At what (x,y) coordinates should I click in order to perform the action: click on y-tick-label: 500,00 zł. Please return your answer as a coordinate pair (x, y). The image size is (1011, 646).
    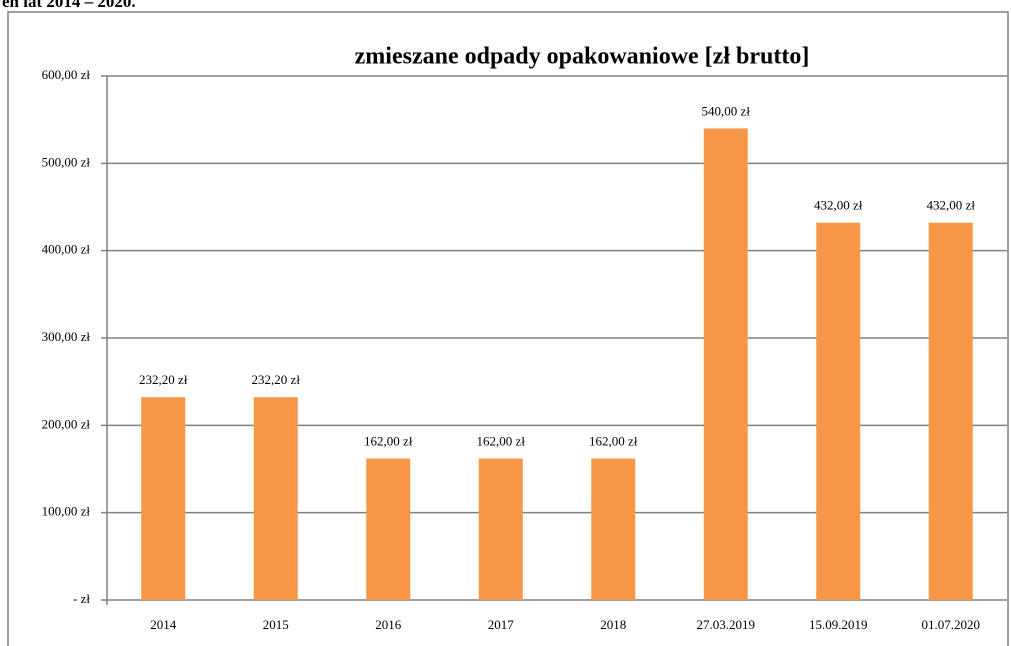
    Looking at the image, I should click on (66, 161).